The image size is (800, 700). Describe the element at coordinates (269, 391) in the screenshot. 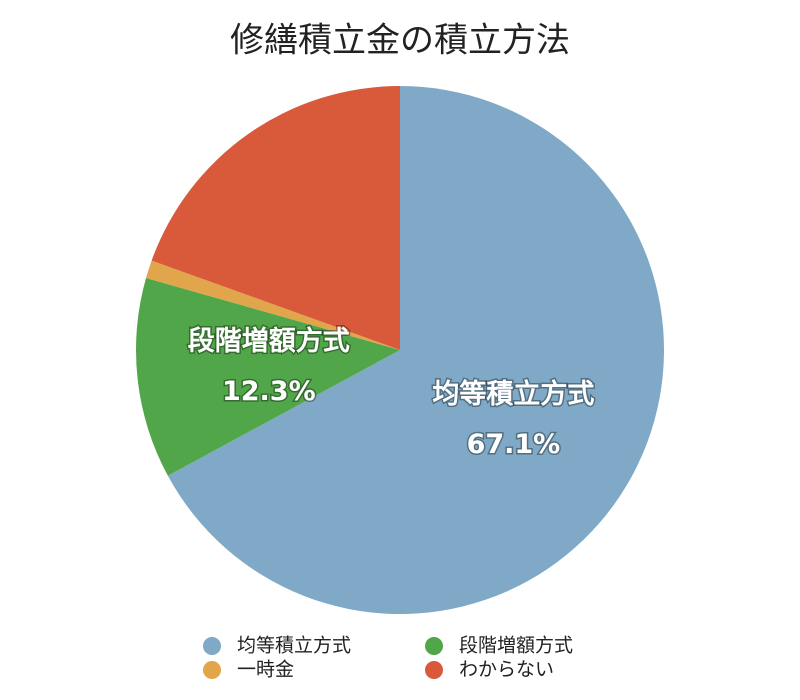

I see `slice-value-label: 12.3%` at that location.